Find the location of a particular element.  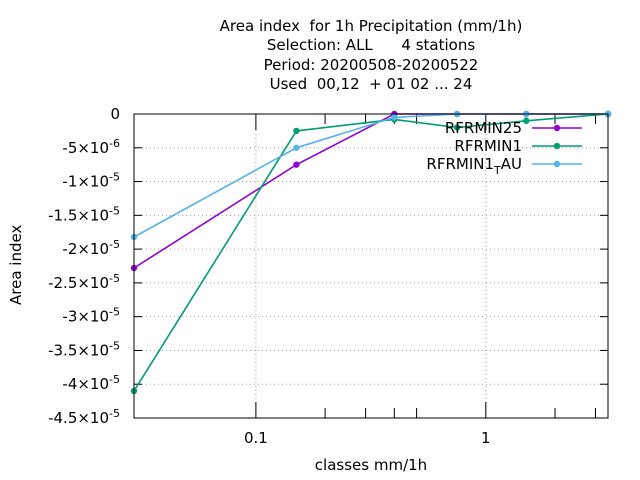

y-tick-label: -4.5×10⁻⁵ is located at coordinates (84, 417).